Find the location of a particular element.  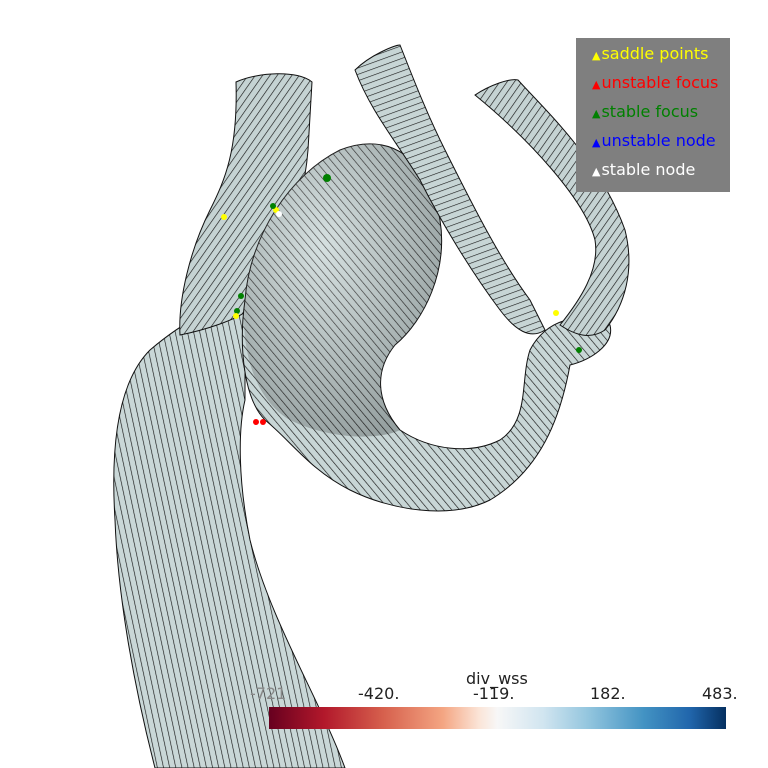

legend-item-unstable-node: ▲unstable node is located at coordinates (654, 142).